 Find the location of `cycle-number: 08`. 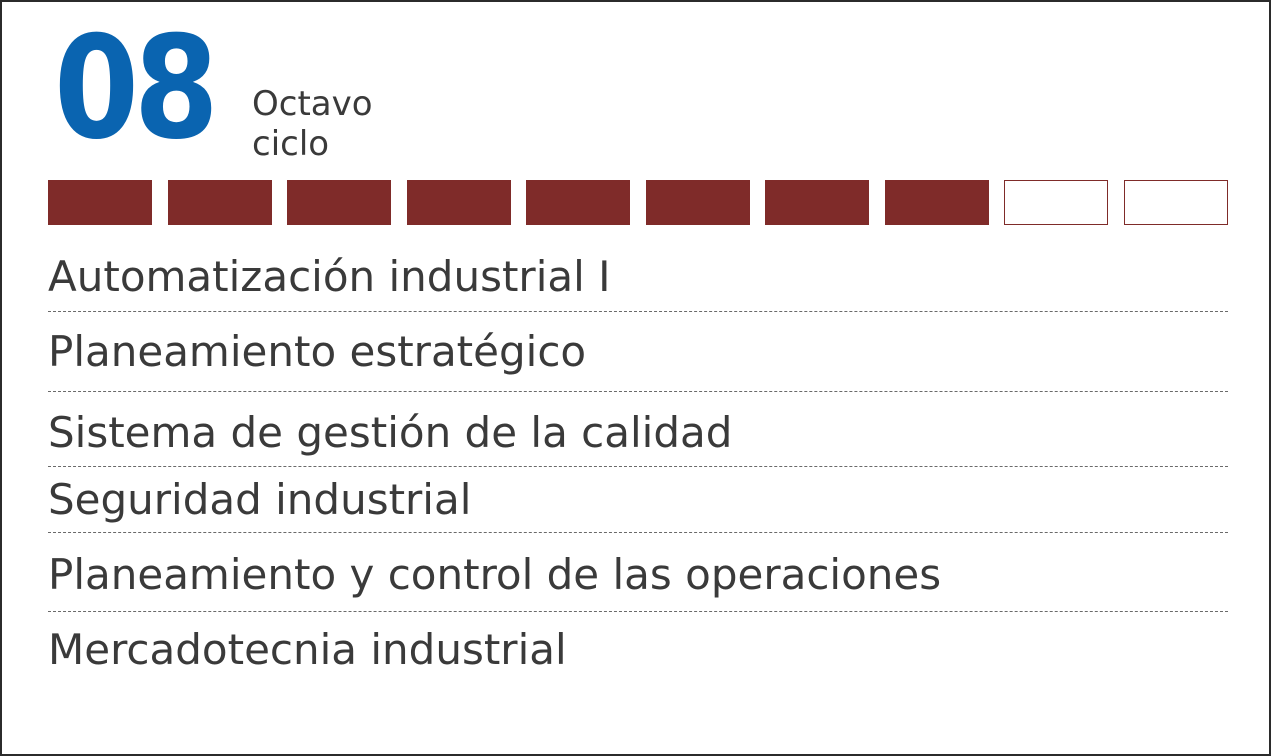

cycle-number: 08 is located at coordinates (136, 88).